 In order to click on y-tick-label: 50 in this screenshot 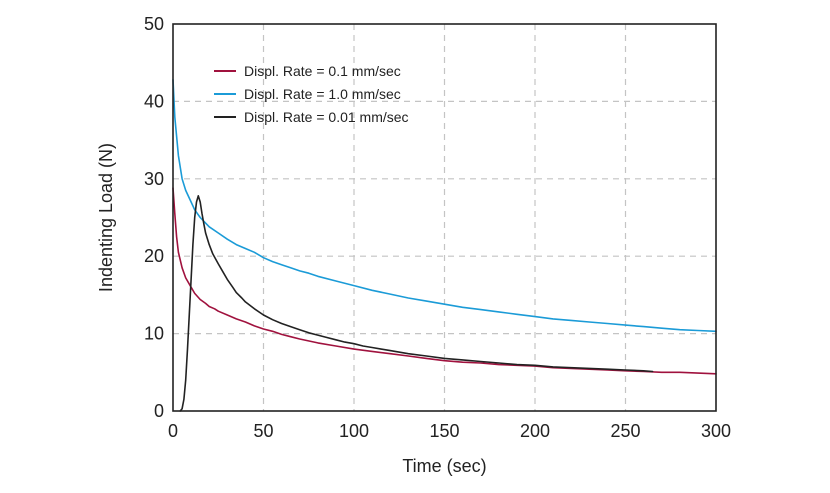, I will do `click(154, 24)`.